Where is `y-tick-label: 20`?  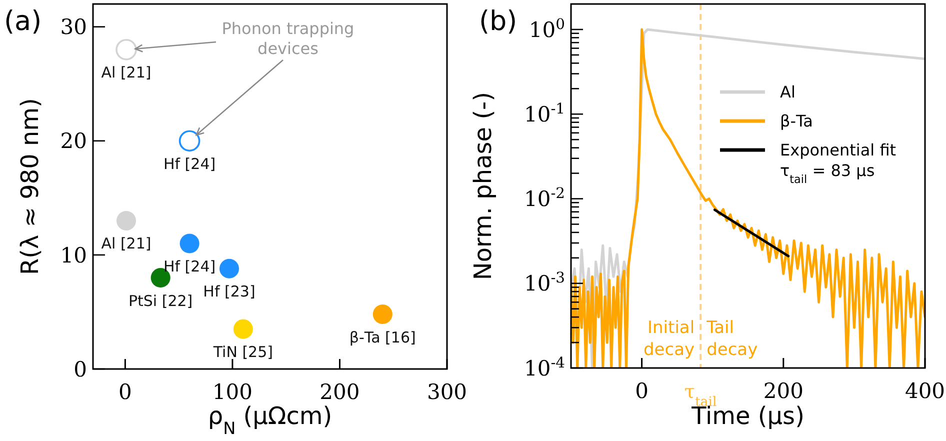 y-tick-label: 20 is located at coordinates (73, 141).